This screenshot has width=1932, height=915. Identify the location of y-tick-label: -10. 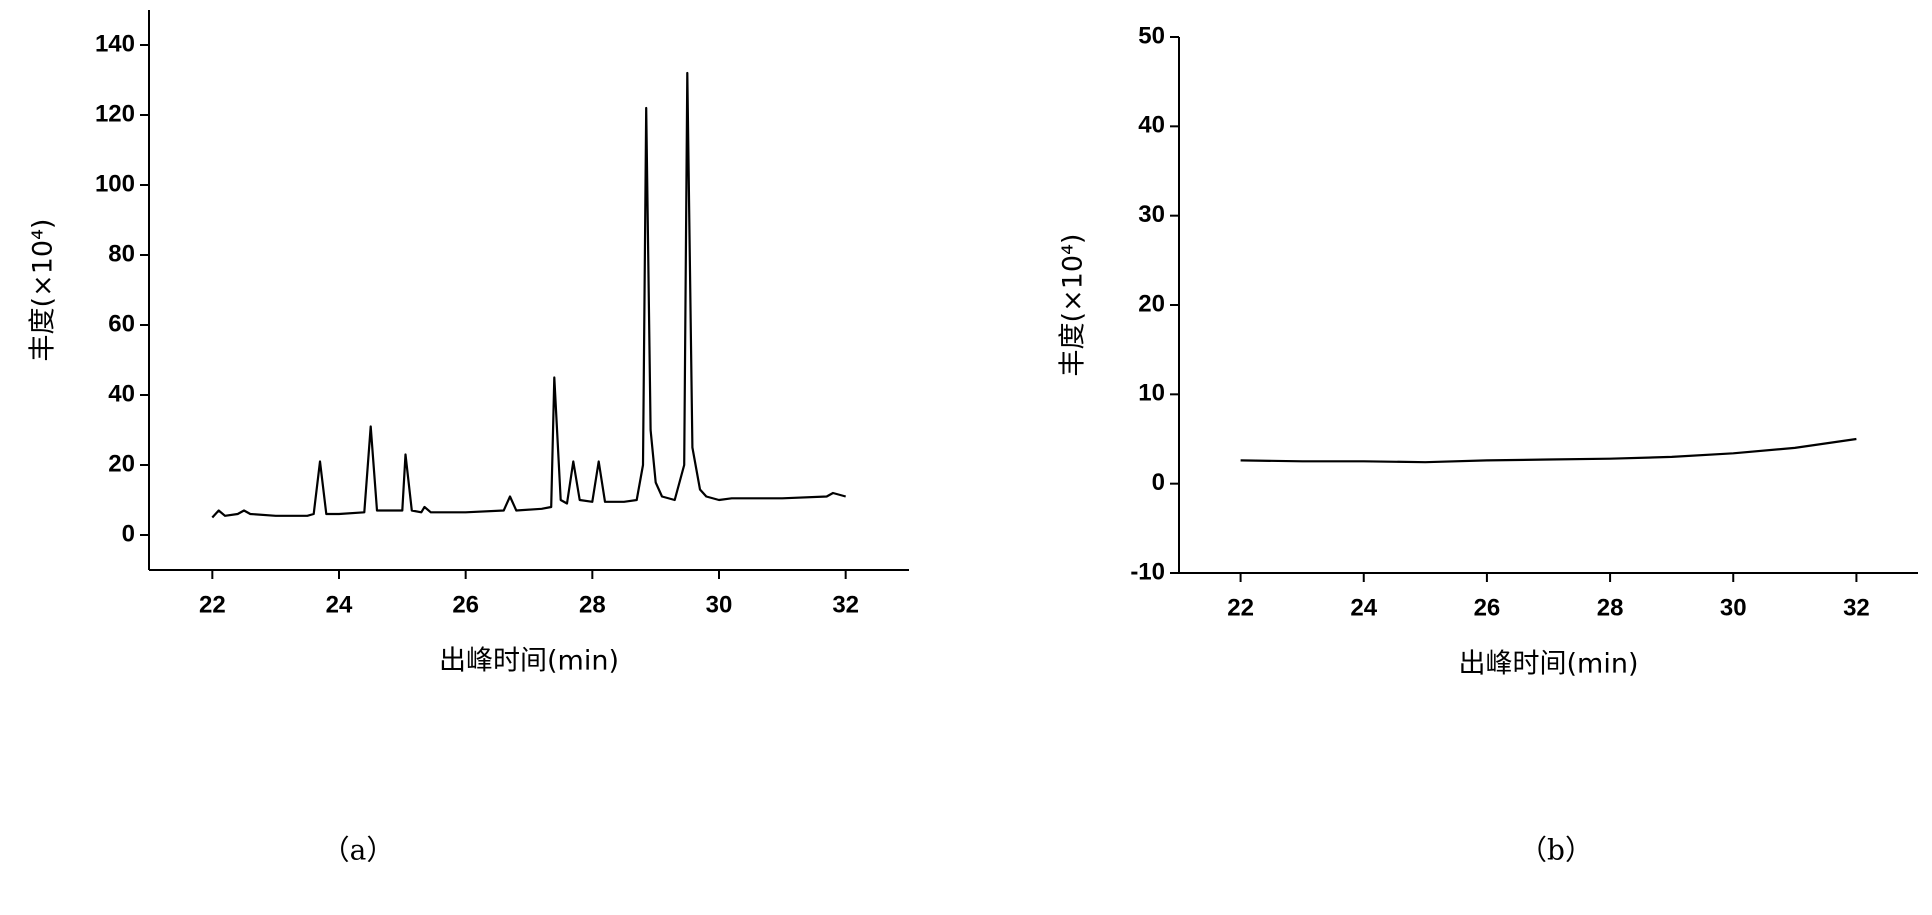
(1147, 571).